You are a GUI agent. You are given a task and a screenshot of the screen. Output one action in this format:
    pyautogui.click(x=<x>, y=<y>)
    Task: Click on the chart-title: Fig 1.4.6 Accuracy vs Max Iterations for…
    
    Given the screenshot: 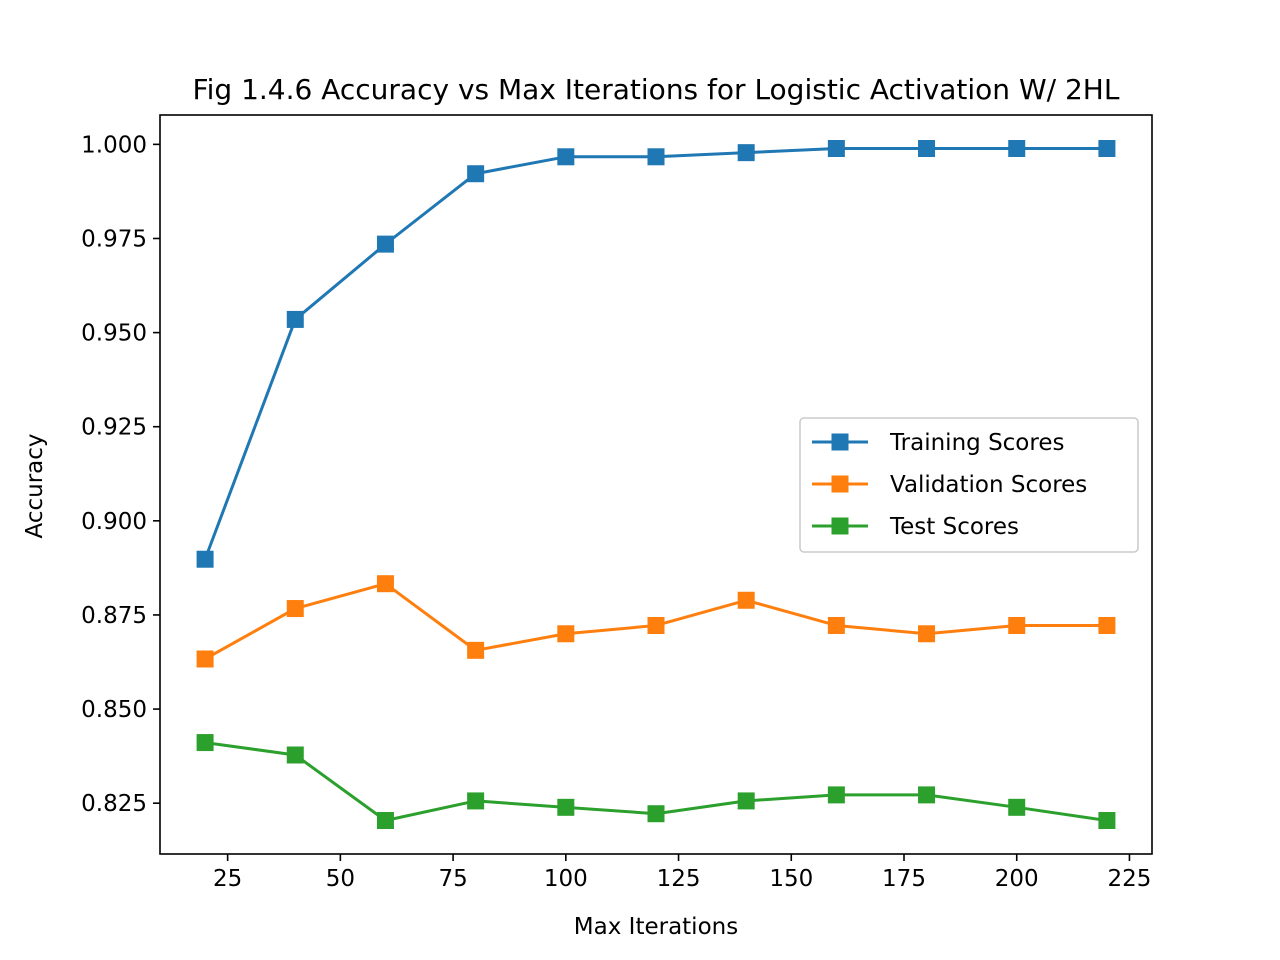 What is the action you would take?
    pyautogui.click(x=656, y=89)
    